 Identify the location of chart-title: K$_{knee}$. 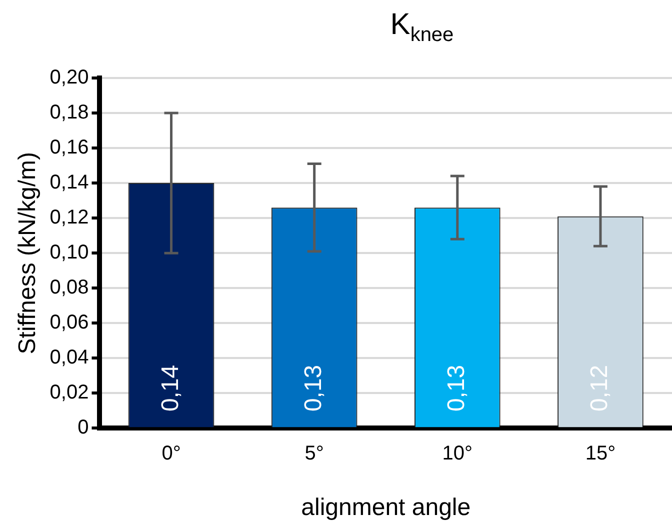
(422, 27).